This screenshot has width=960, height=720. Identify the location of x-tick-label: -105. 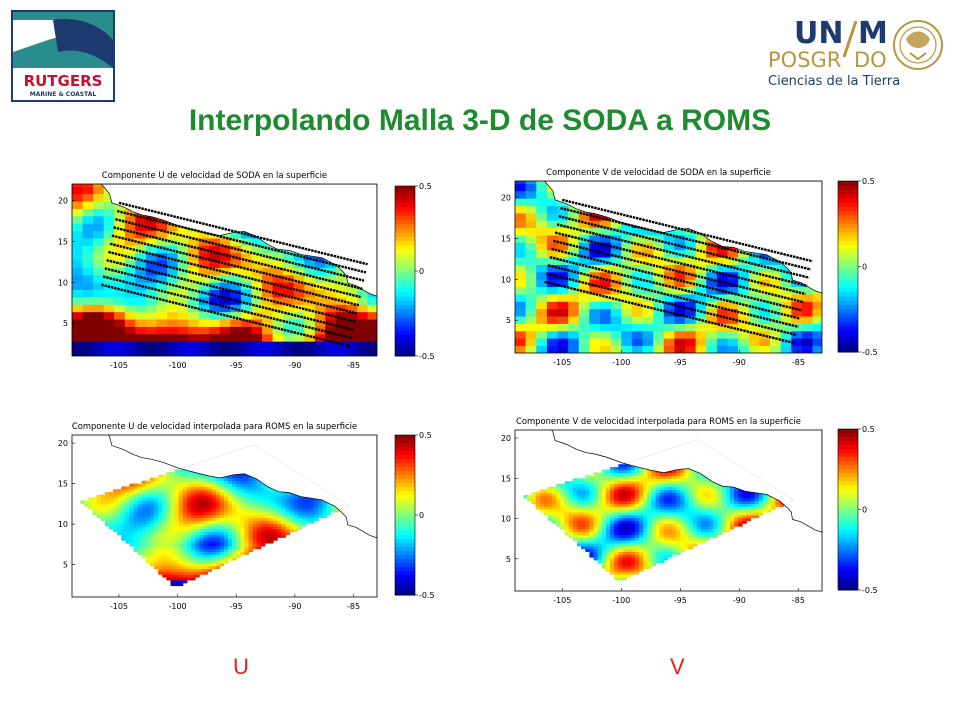
(119, 606).